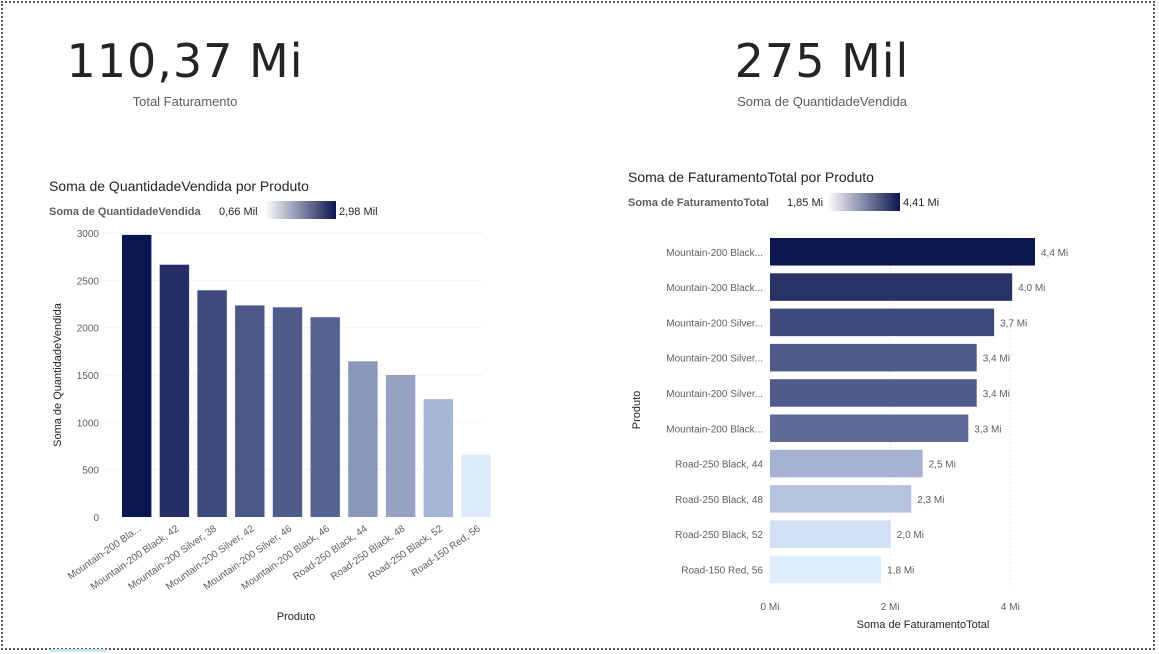  Describe the element at coordinates (987, 429) in the screenshot. I see `data-label: 3,3 Mi` at that location.